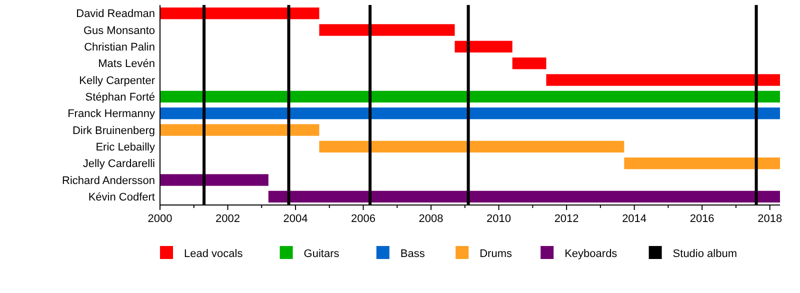  I want to click on legend-label: Lead vocals, so click(214, 254).